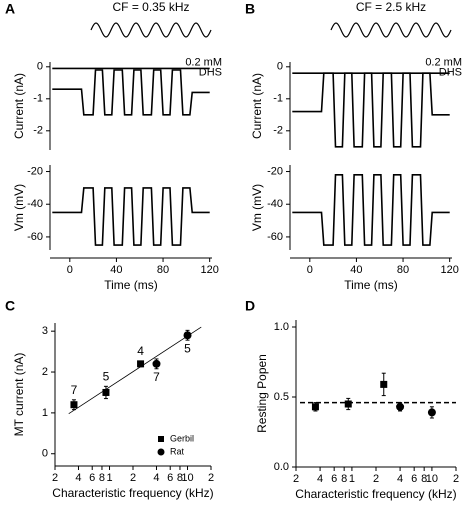 The width and height of the screenshot is (474, 520). Describe the element at coordinates (10, 306) in the screenshot. I see `panel-letter: C` at that location.